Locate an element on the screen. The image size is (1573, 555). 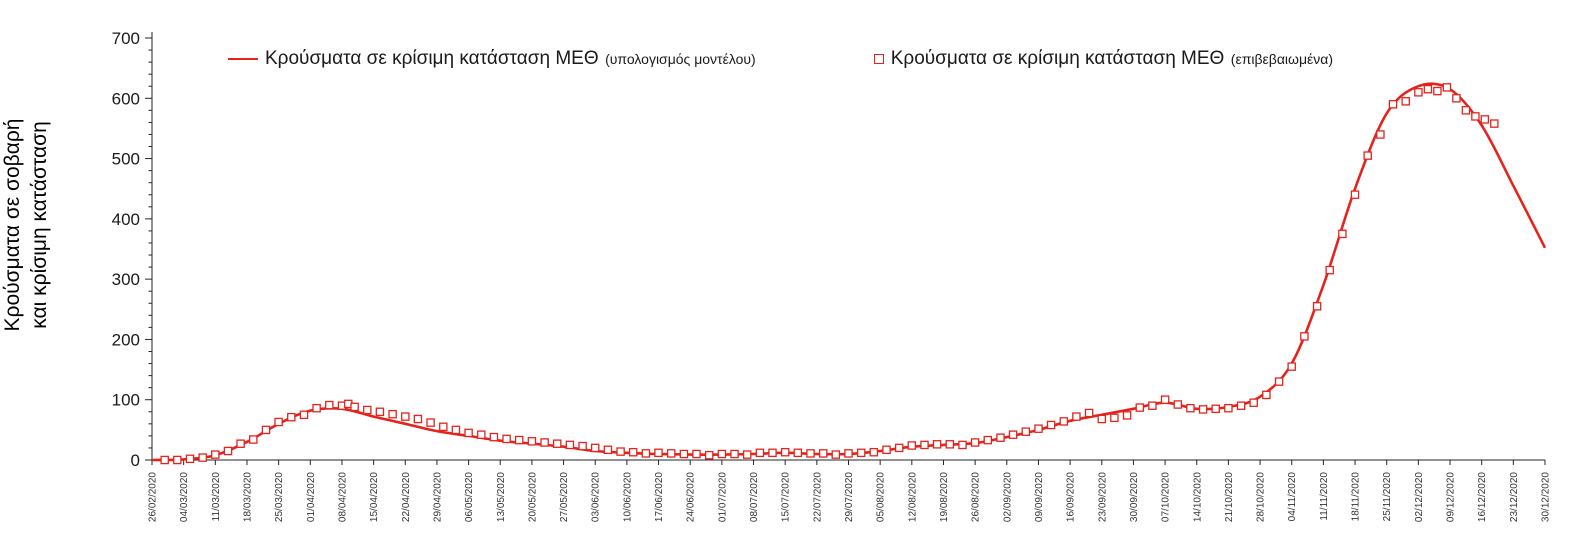
x-tick-label: 20/05/2020 is located at coordinates (532, 497).